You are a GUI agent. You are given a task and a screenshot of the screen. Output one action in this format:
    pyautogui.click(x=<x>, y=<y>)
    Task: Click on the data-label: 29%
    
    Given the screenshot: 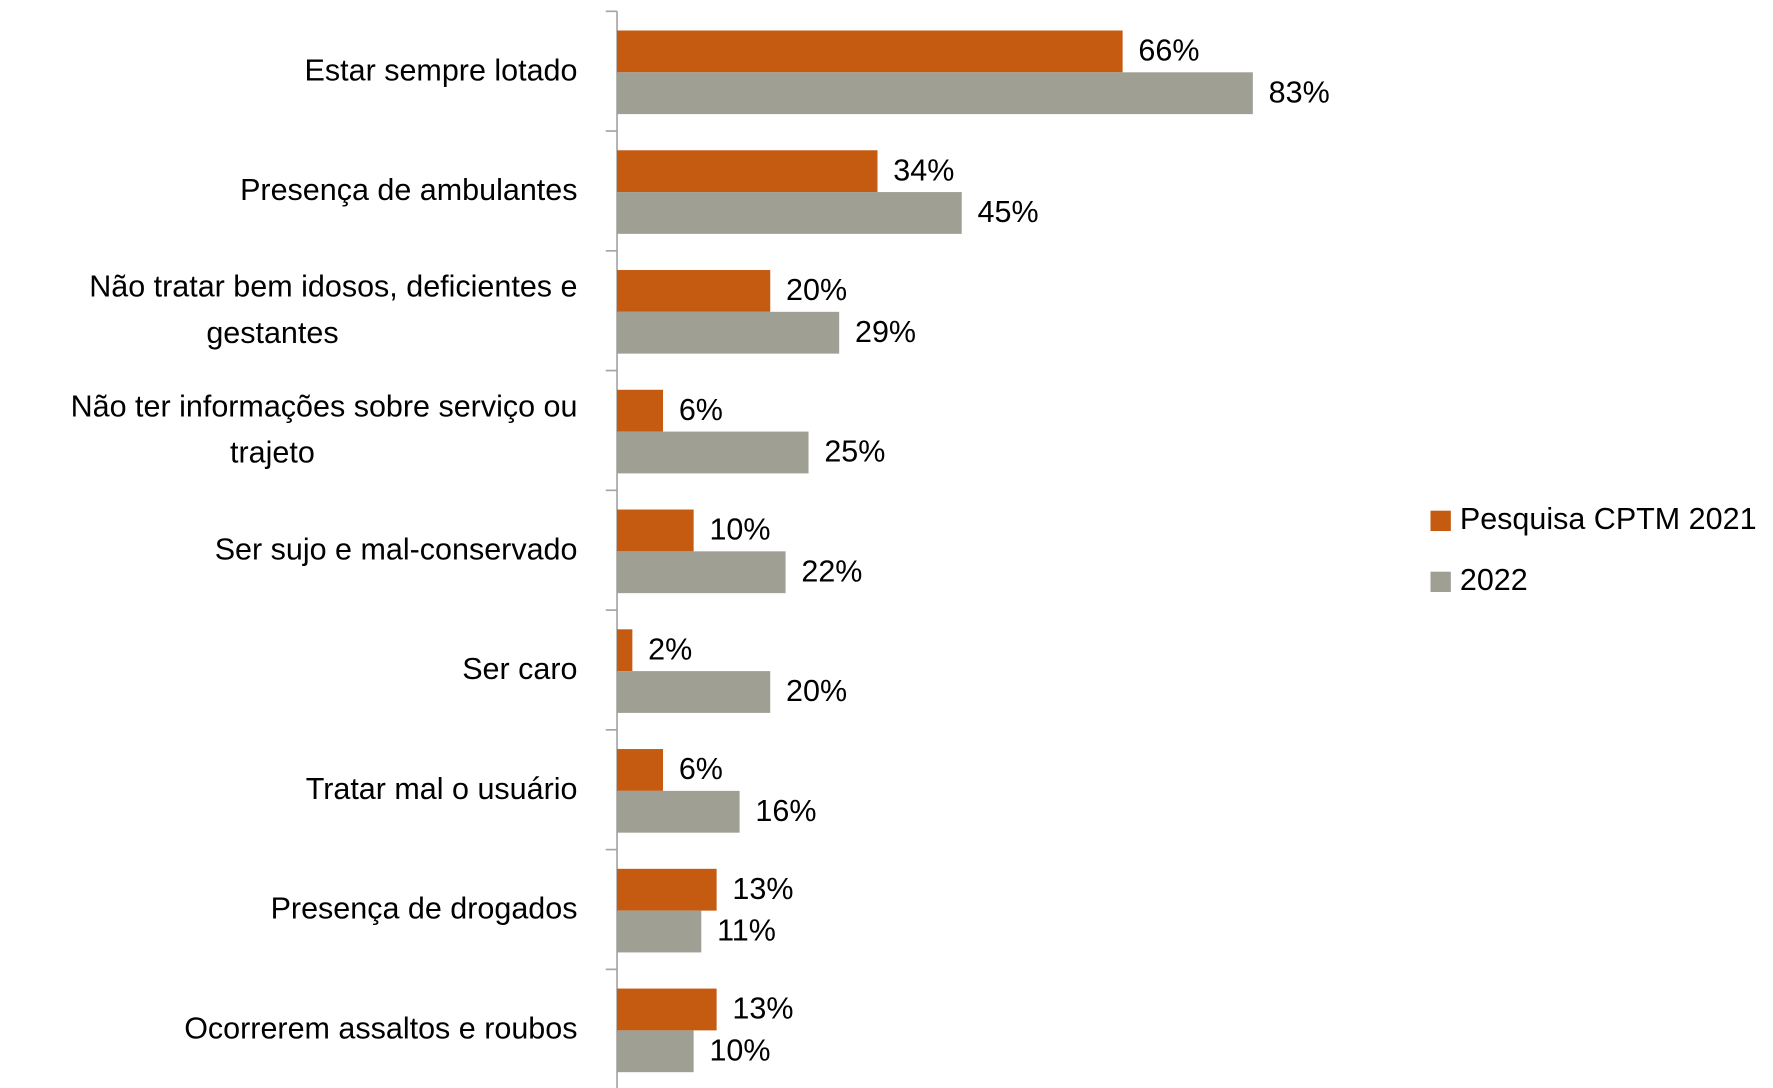 What is the action you would take?
    pyautogui.click(x=885, y=332)
    